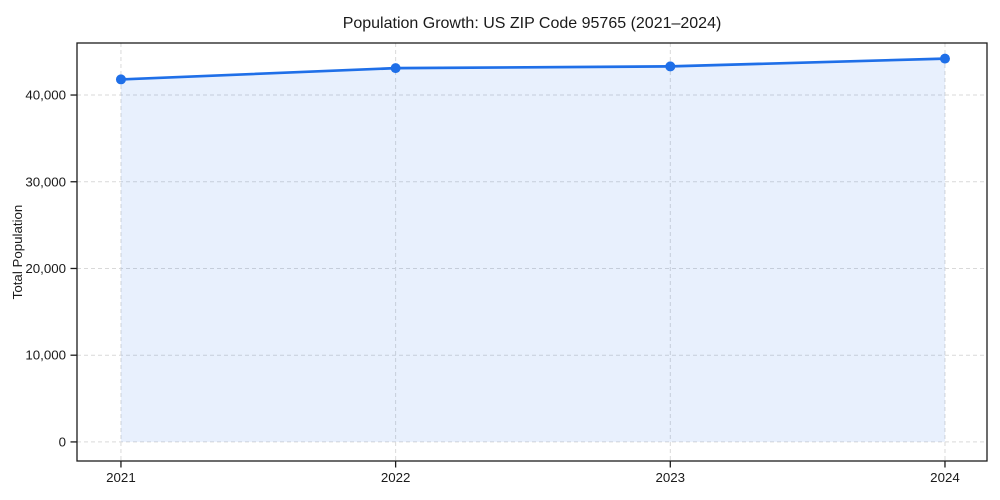 The width and height of the screenshot is (1000, 500). Describe the element at coordinates (120, 79) in the screenshot. I see `data-point-2021` at that location.